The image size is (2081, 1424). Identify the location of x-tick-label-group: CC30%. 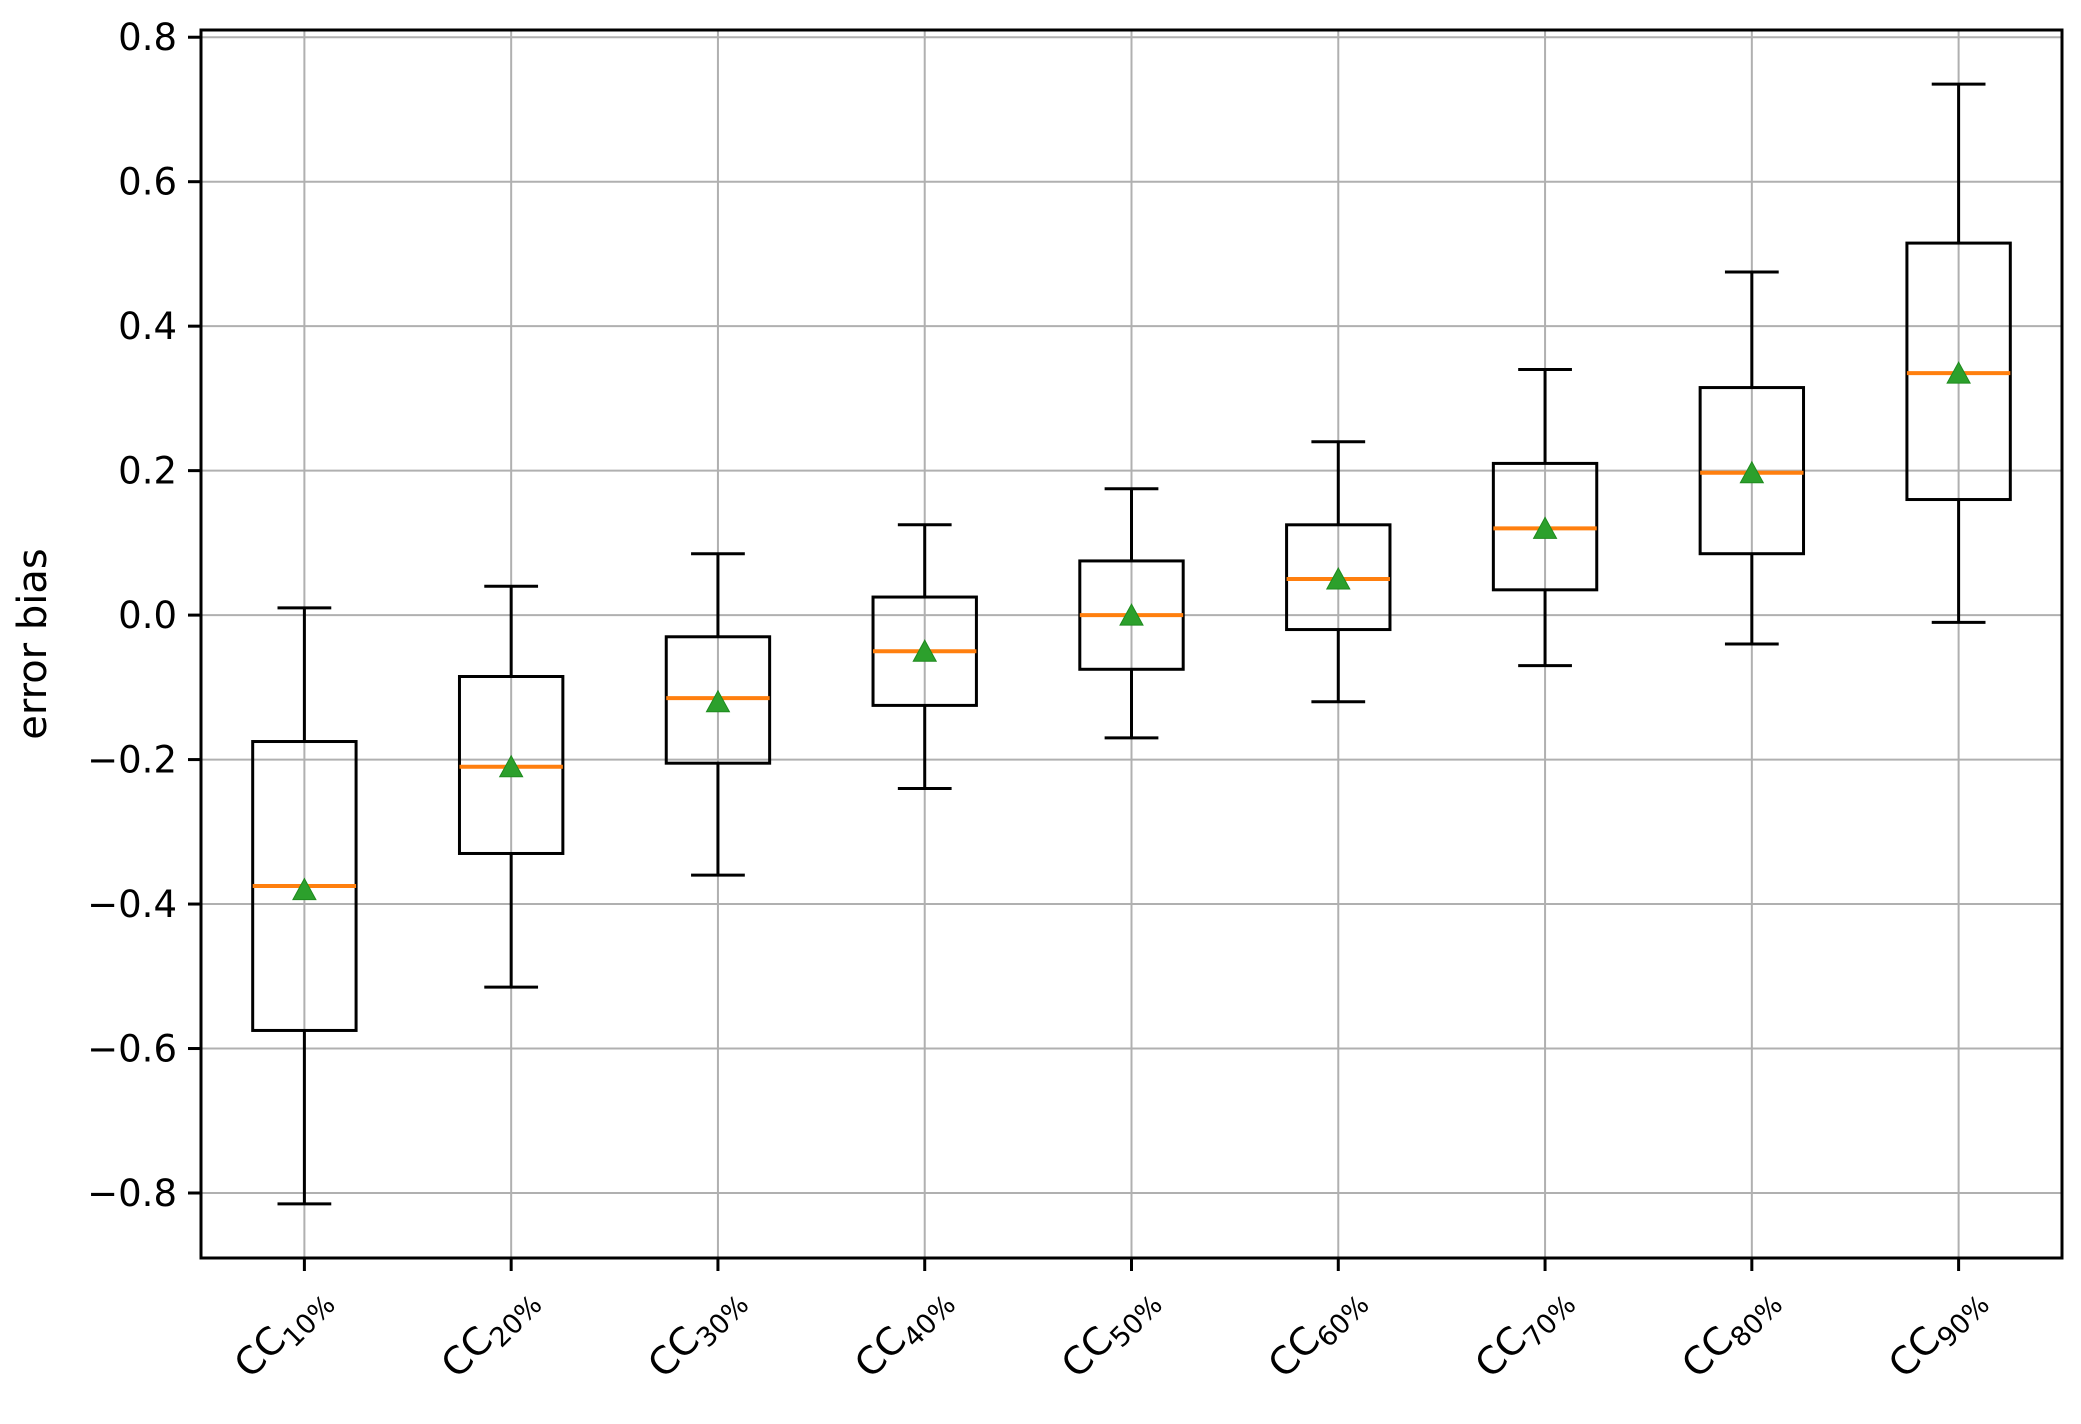
(697, 1333).